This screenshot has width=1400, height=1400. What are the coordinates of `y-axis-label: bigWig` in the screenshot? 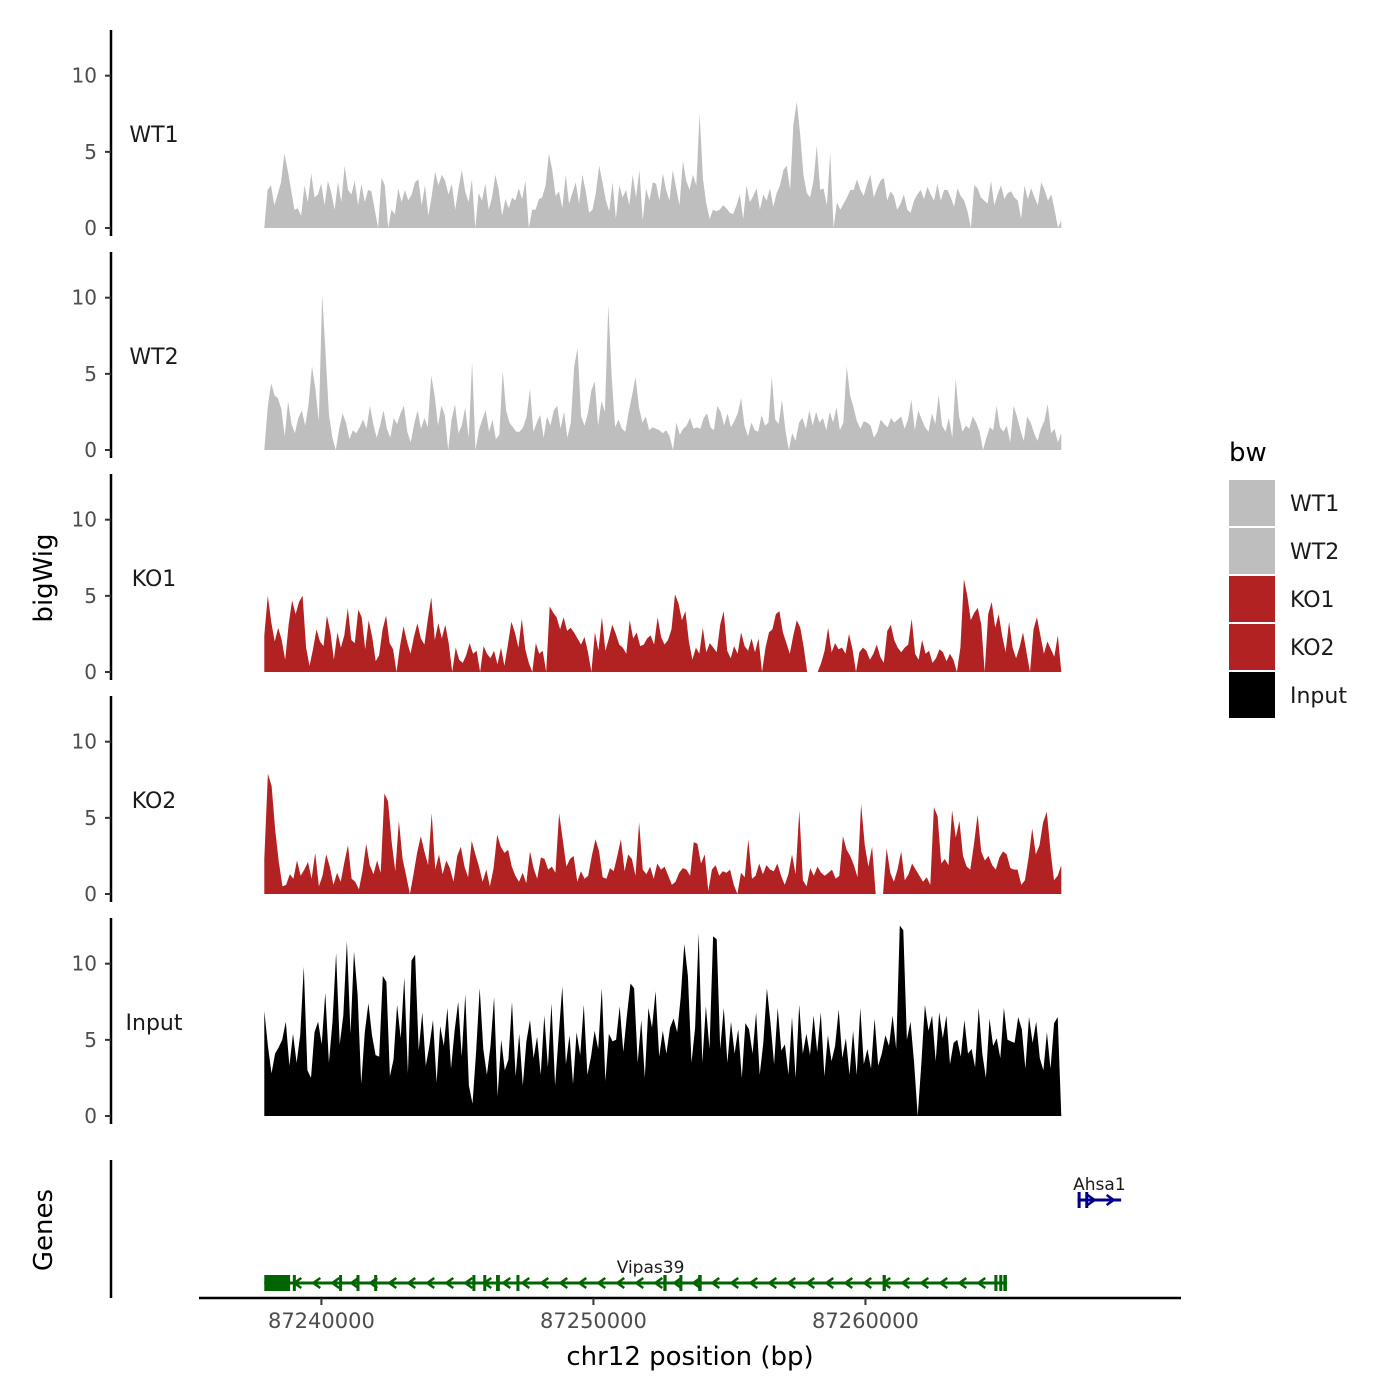 It's located at (44, 577).